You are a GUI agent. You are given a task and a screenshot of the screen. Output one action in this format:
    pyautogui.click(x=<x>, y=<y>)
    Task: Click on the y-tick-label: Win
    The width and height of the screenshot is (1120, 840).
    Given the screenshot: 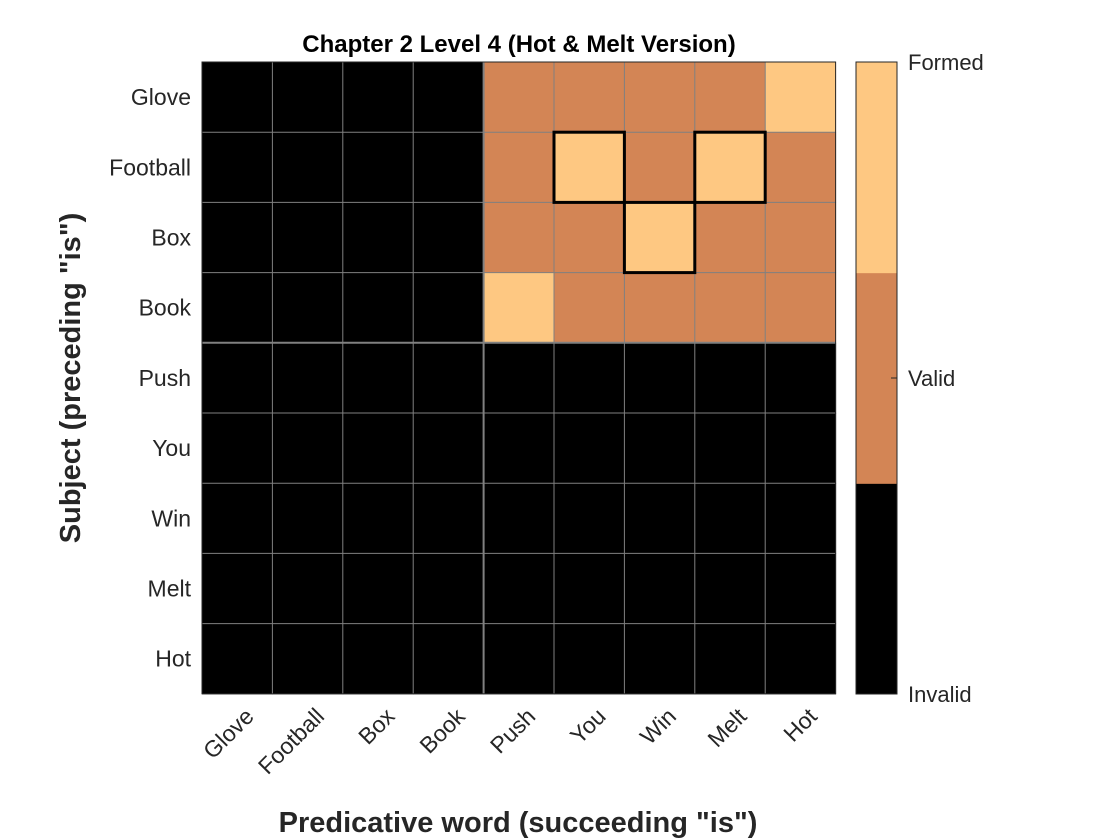 What is the action you would take?
    pyautogui.click(x=171, y=518)
    